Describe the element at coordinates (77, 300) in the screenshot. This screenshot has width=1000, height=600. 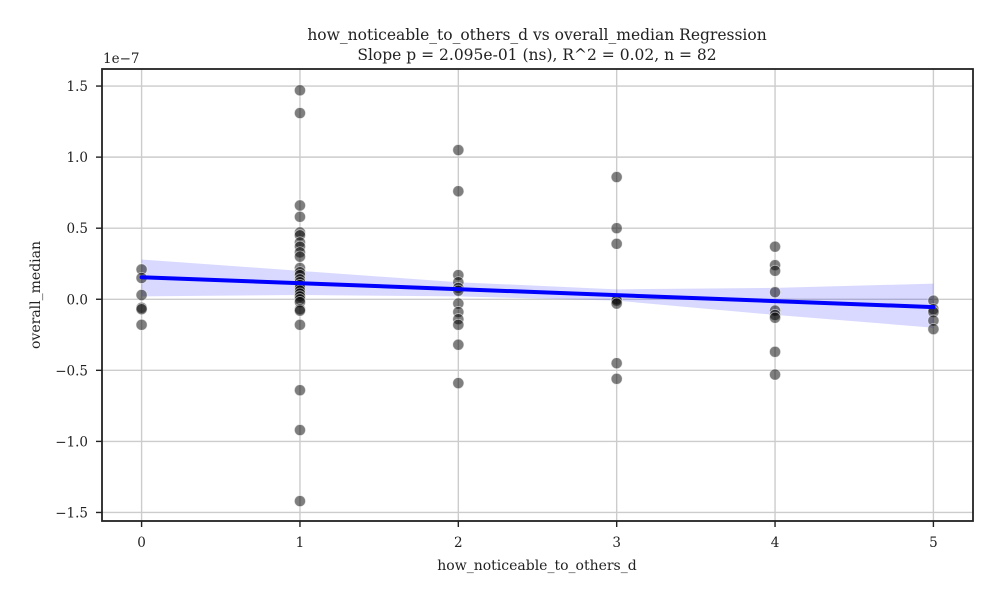
I see `y-tick-label: 0.0` at that location.